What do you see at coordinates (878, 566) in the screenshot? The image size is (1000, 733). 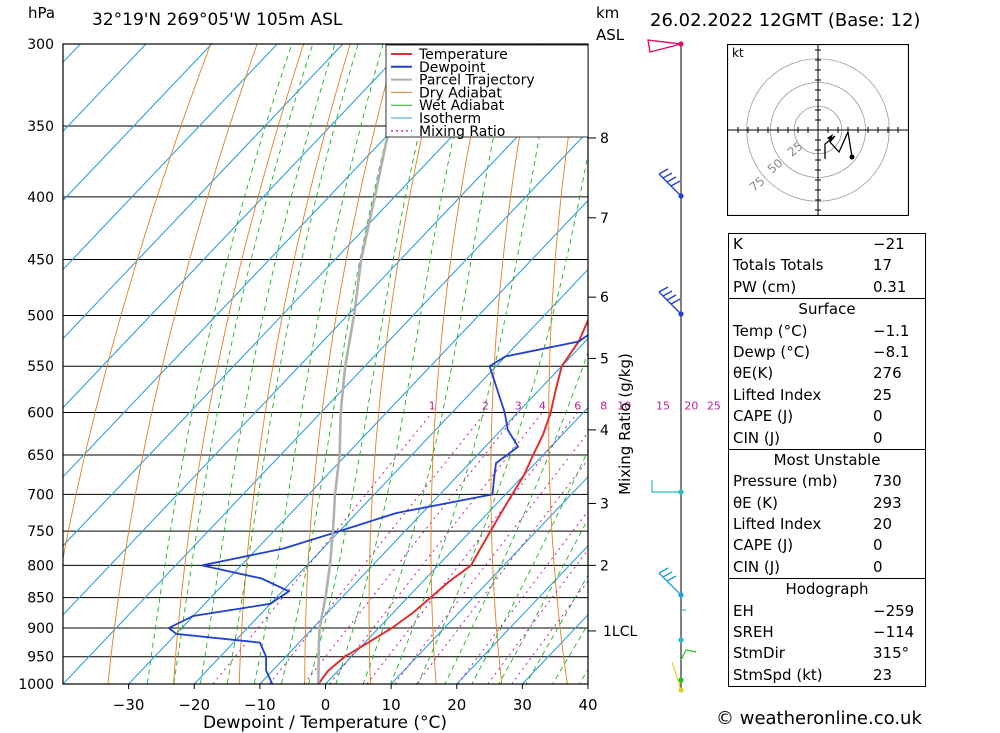 I see `table-value: 0` at bounding box center [878, 566].